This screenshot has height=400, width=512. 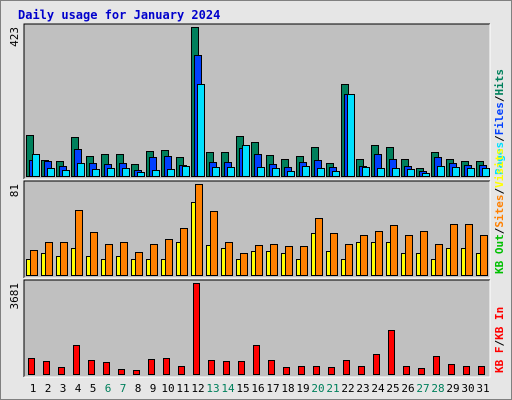 What do you see at coordinates (302, 388) in the screenshot?
I see `day-label-19: 19` at bounding box center [302, 388].